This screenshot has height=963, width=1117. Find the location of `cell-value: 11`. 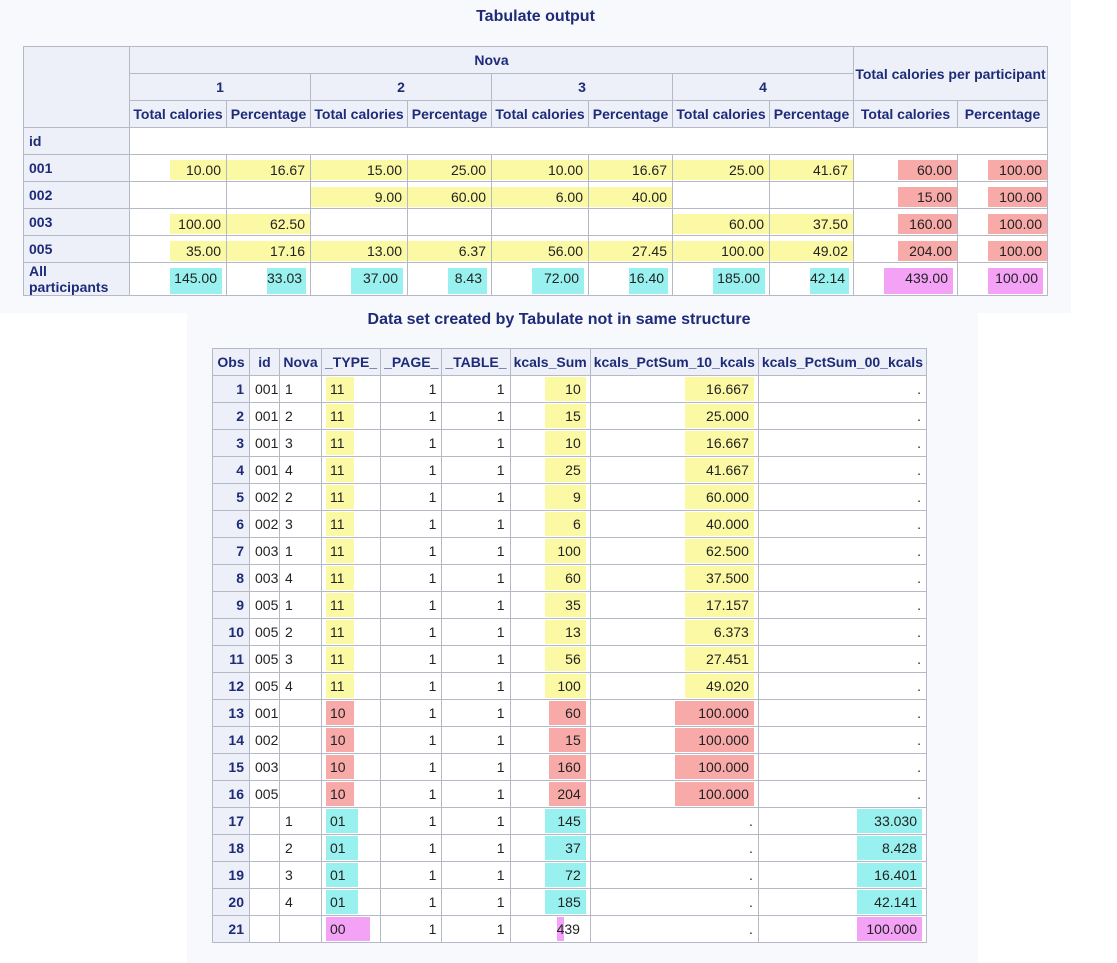

cell-value: 11 is located at coordinates (337, 605).